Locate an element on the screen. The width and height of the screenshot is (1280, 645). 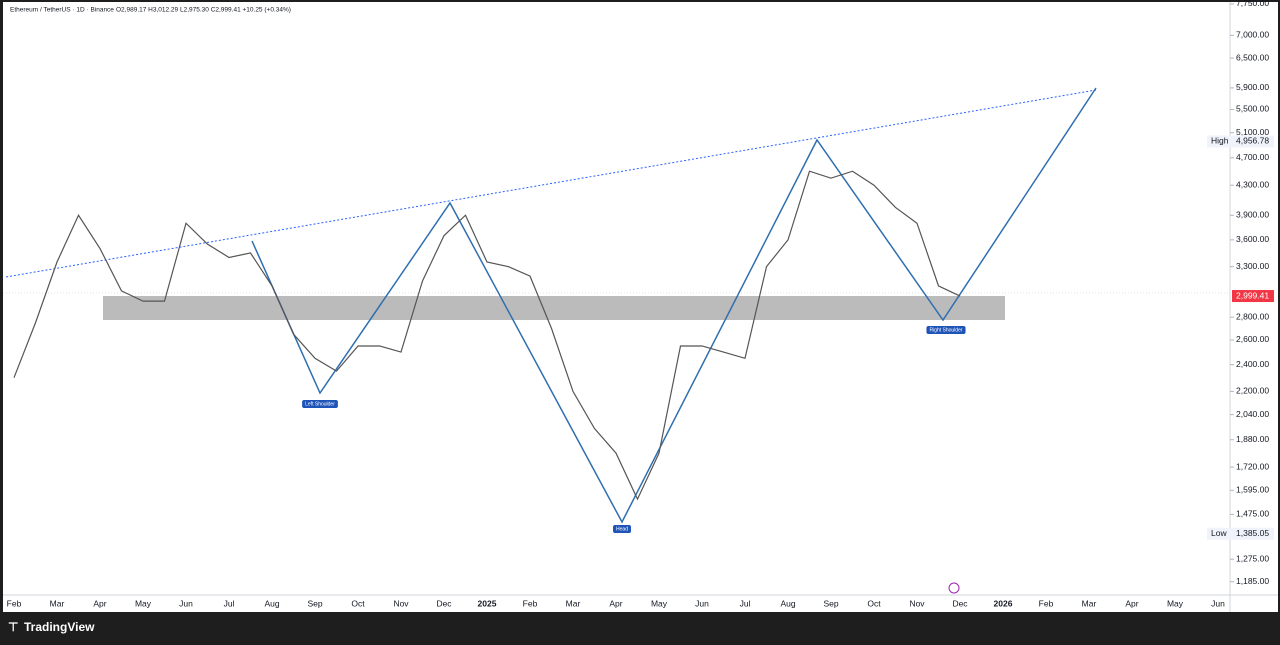
pattern-label: Head is located at coordinates (622, 529).